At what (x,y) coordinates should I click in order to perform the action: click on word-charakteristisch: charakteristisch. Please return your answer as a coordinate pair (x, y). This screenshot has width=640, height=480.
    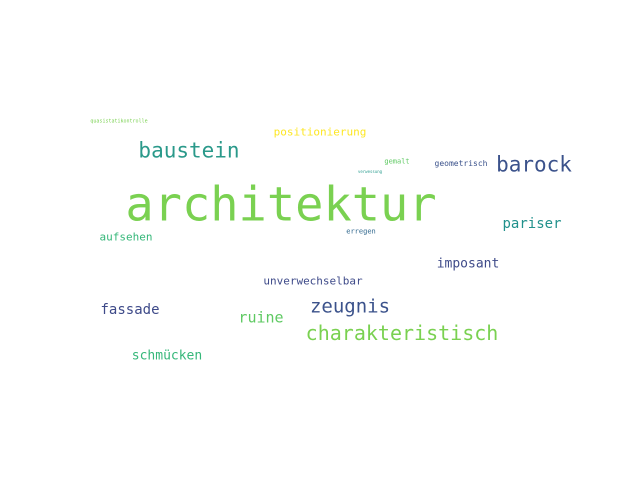
    Looking at the image, I should click on (402, 333).